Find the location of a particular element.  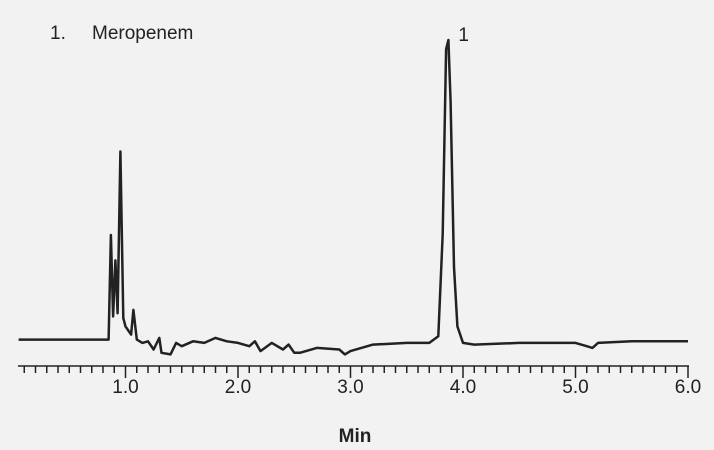

x-tick-label: 1.0 is located at coordinates (125, 387).